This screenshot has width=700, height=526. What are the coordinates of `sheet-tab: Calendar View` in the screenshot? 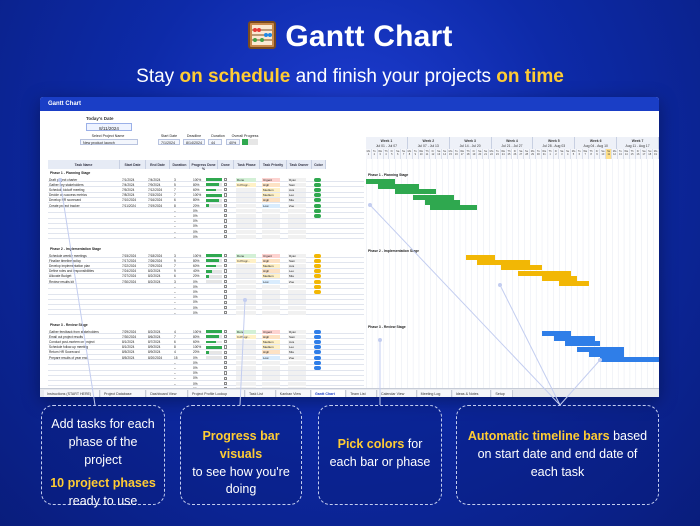 It's located at (397, 393).